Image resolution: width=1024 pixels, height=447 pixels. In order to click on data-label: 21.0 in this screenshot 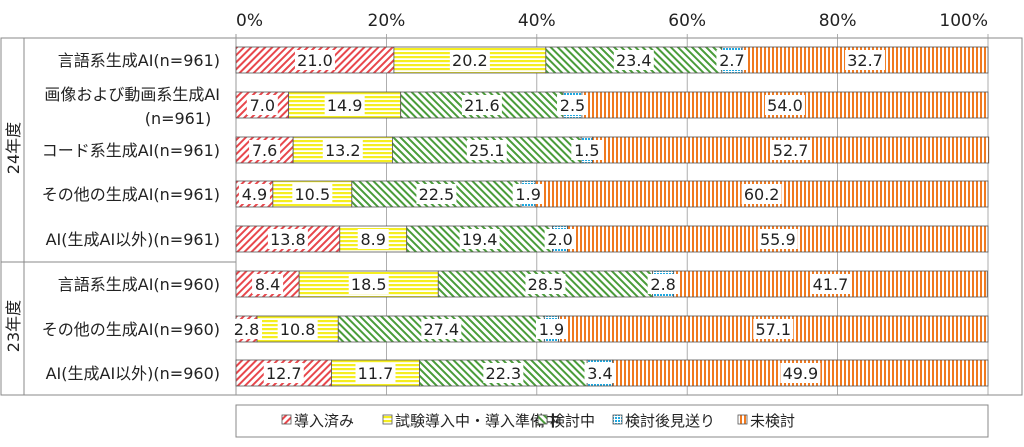, I will do `click(315, 60)`.